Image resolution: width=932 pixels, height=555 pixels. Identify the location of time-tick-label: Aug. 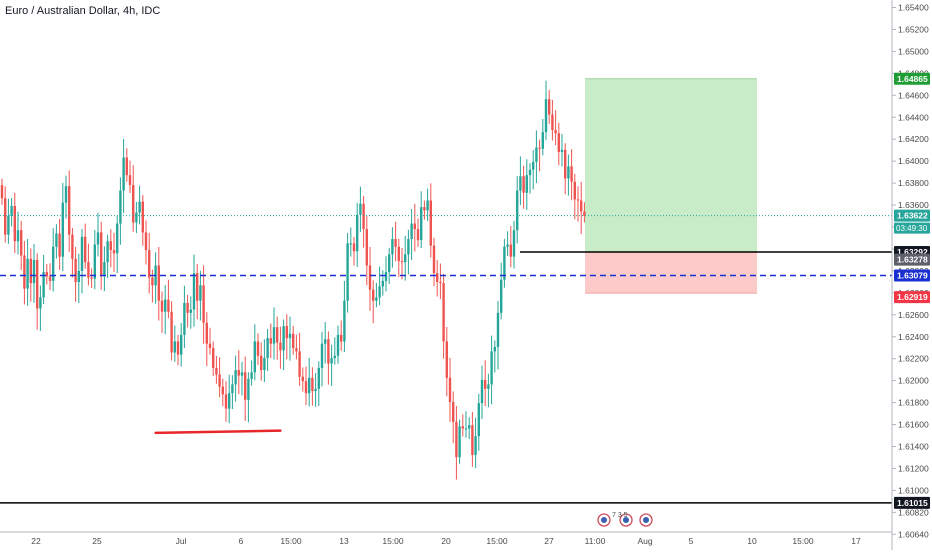
(644, 541).